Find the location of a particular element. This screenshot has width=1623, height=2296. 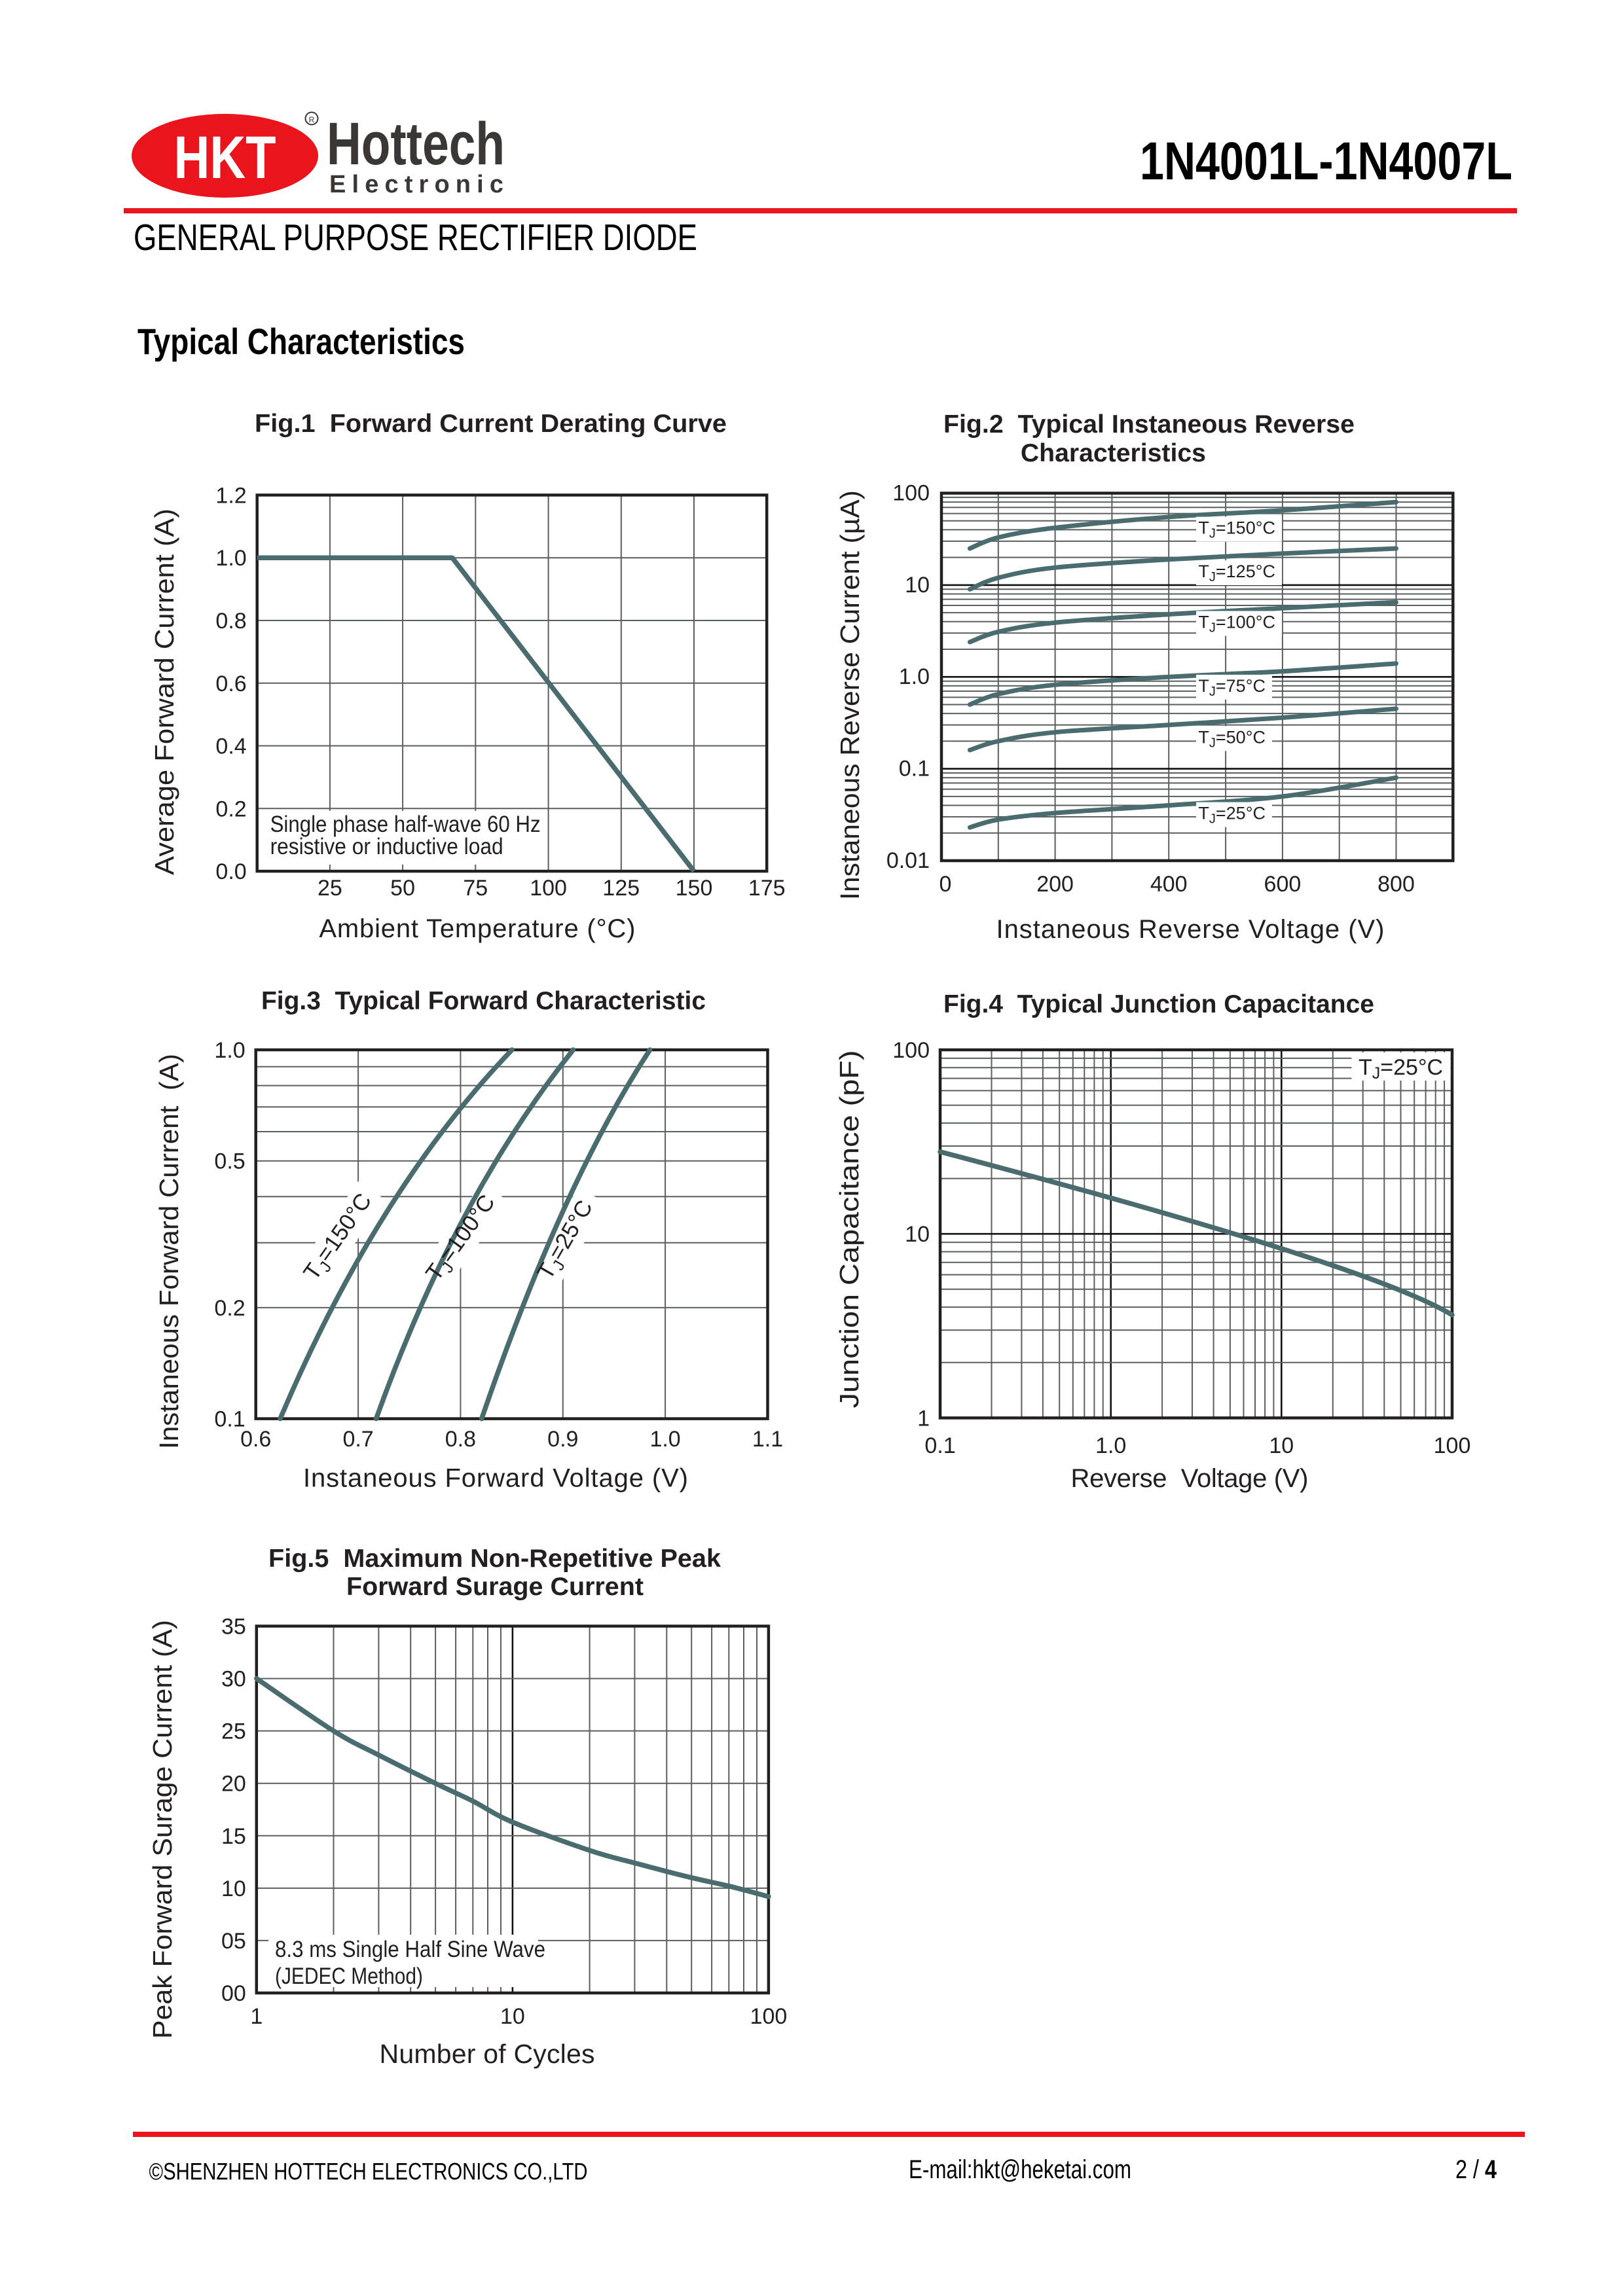

svg-text:Instaneous Reverse Current (µA: Instaneous Reverse Current (µA) is located at coordinates (850, 695).